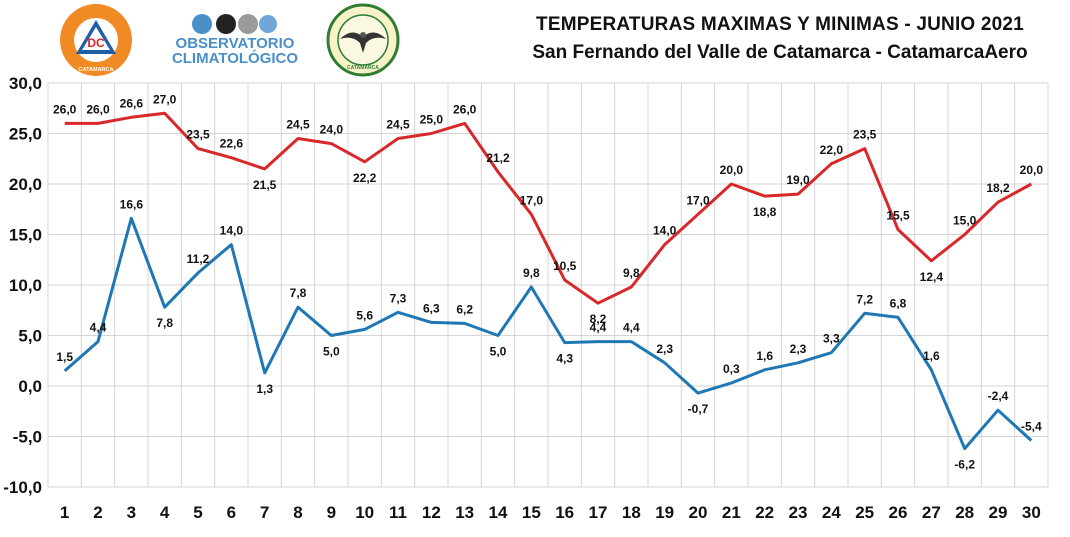 The width and height of the screenshot is (1070, 537). What do you see at coordinates (931, 512) in the screenshot?
I see `x-tick-label: 27` at bounding box center [931, 512].